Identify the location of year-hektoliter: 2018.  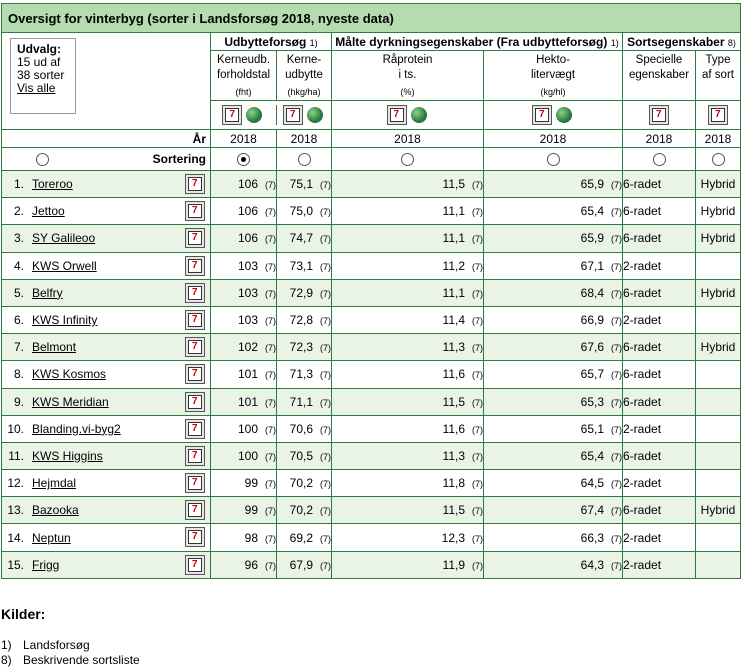
(553, 138).